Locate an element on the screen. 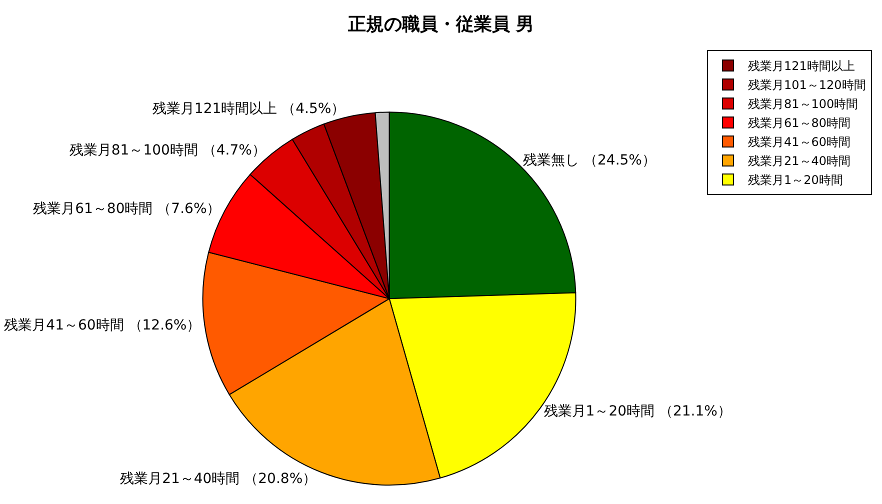 The height and width of the screenshot is (504, 882). category-label: 残業月41～60時間 （12.6%） is located at coordinates (102, 326).